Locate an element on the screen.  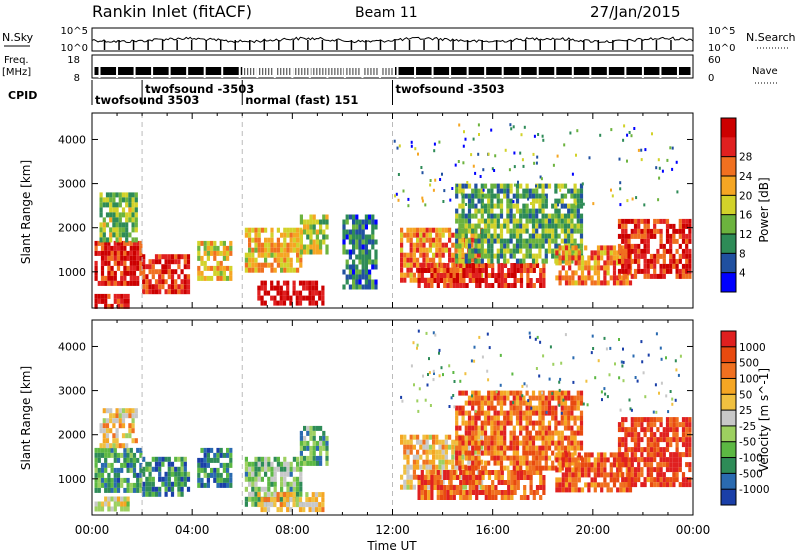
nsky-tick-bottom: 10^0 is located at coordinates (74, 48).